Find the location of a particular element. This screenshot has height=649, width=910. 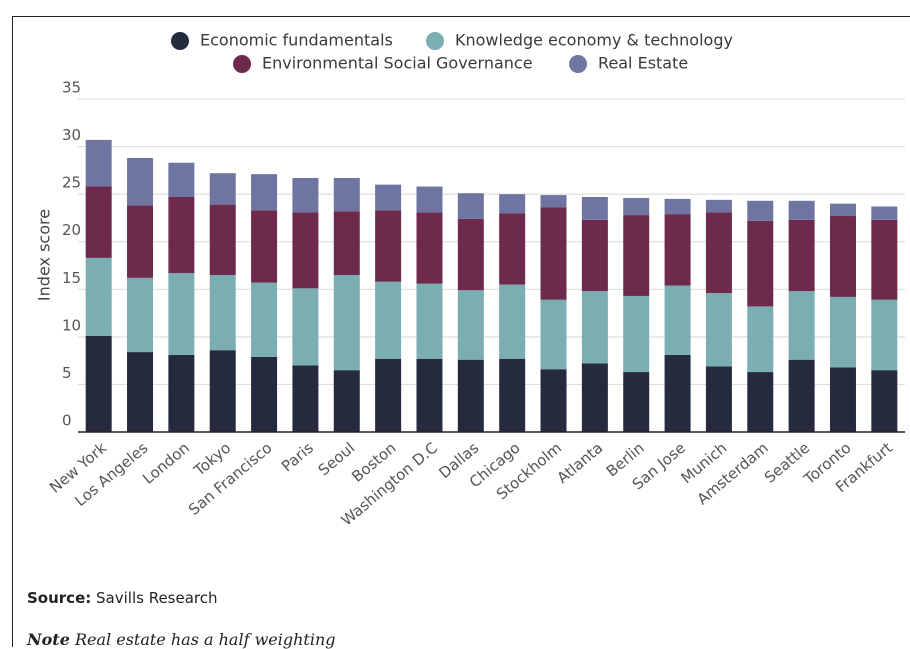

y-tick-label: 35 is located at coordinates (71, 88).